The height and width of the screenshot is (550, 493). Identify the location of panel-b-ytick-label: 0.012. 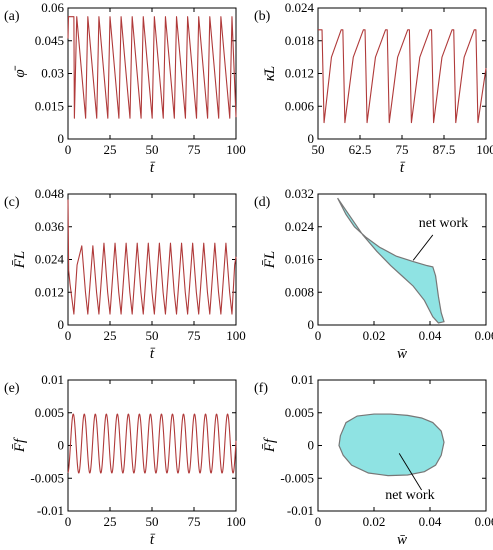
(299, 73).